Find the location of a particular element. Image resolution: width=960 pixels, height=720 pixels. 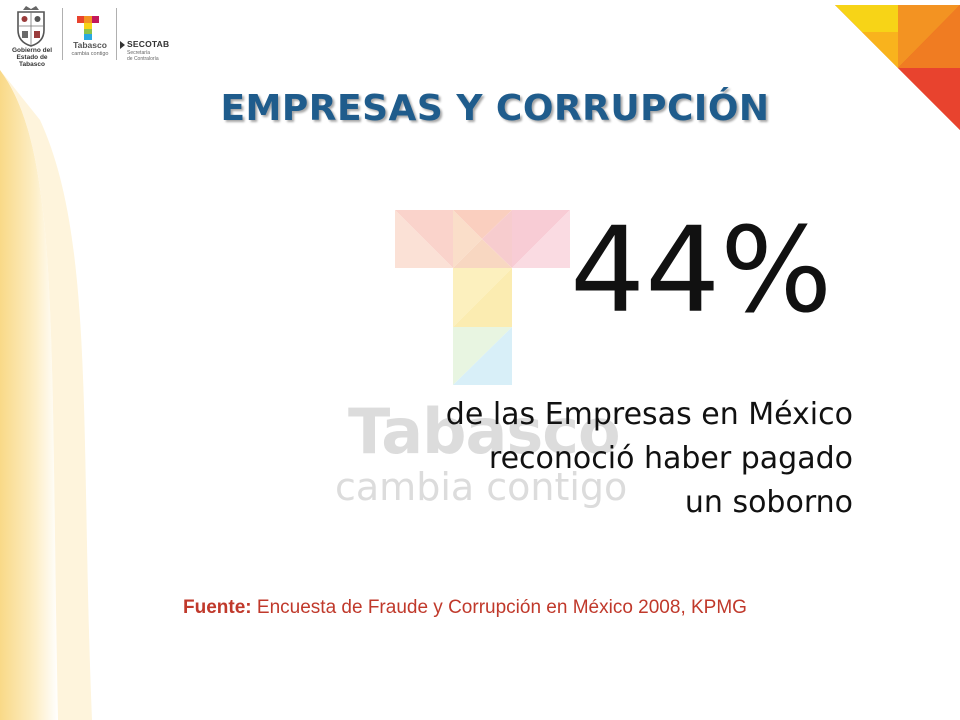

watermark-t-logo-icon is located at coordinates (482, 297).